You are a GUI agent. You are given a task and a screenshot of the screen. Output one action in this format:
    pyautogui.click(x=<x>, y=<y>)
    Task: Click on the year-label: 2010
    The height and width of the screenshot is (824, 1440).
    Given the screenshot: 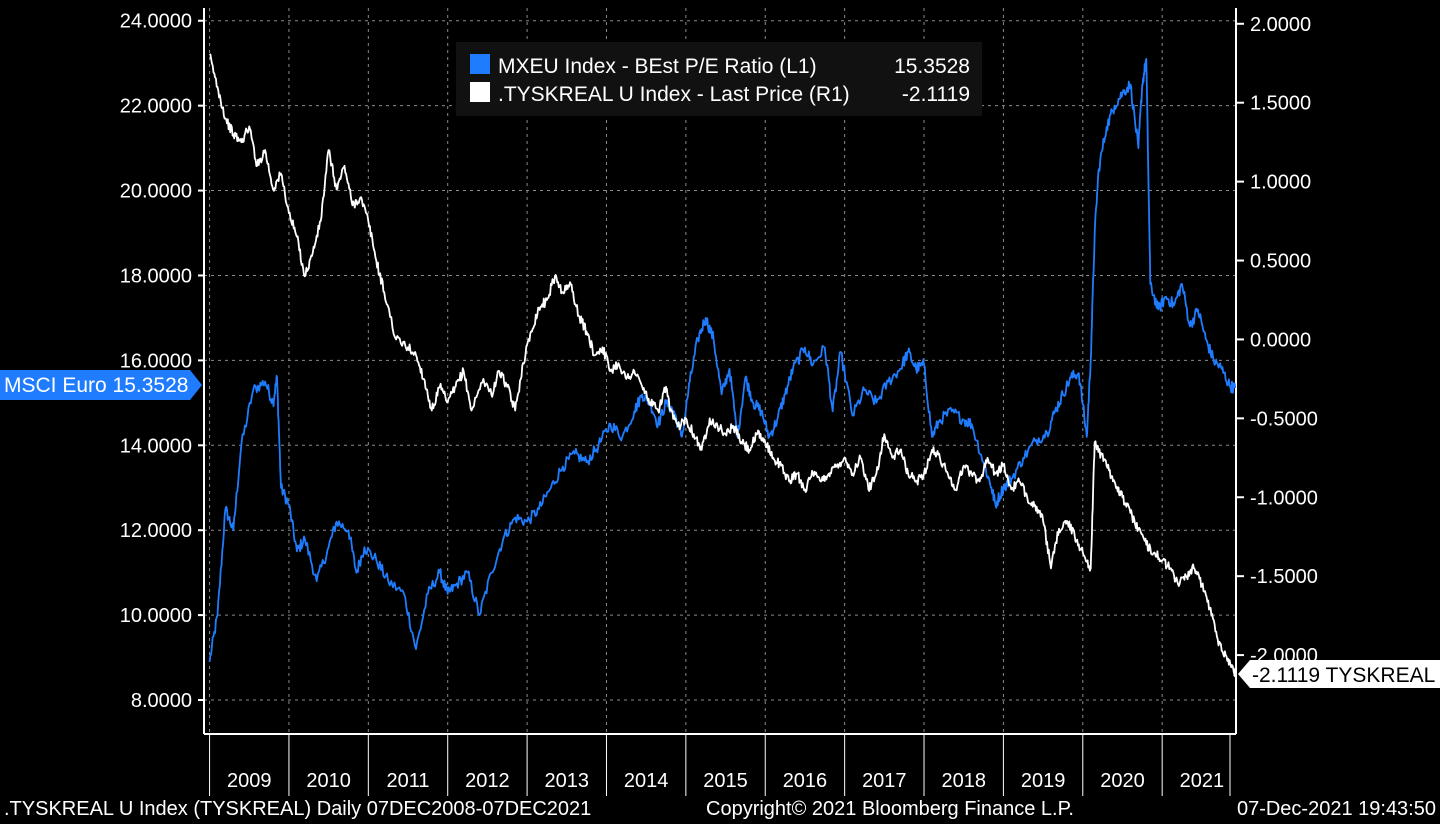 What is the action you would take?
    pyautogui.click(x=328, y=781)
    